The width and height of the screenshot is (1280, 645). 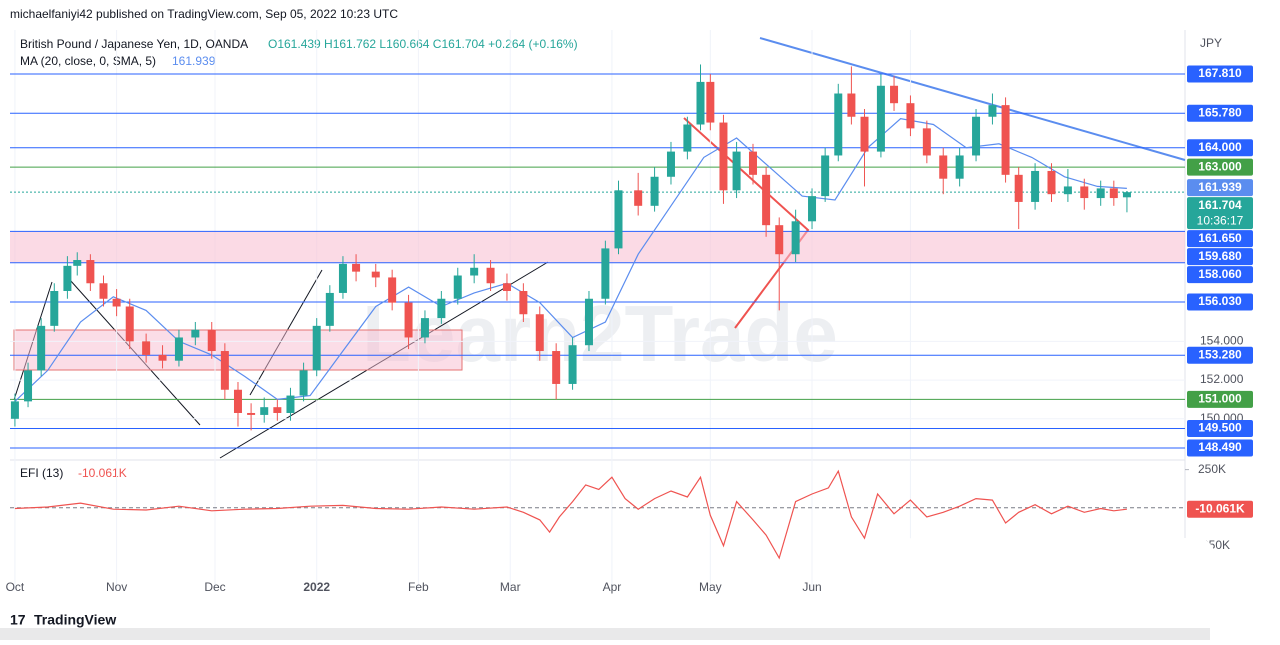 What do you see at coordinates (134, 44) in the screenshot?
I see `symbol: British Pound / Japanese Yen, 1D, OANDA` at bounding box center [134, 44].